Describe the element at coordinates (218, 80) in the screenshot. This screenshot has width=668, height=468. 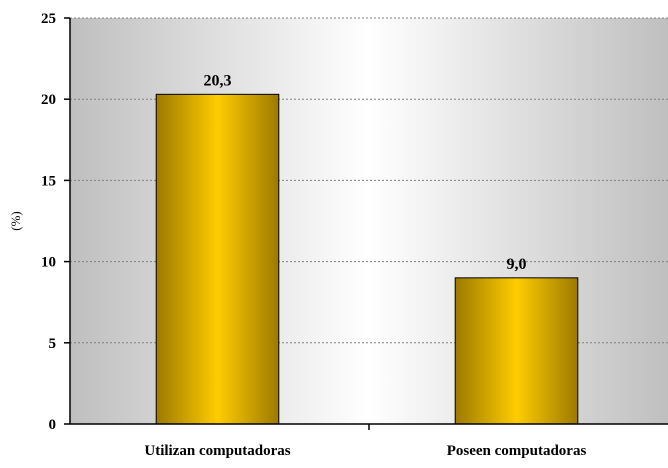
I see `data-label-1: 20,3` at that location.